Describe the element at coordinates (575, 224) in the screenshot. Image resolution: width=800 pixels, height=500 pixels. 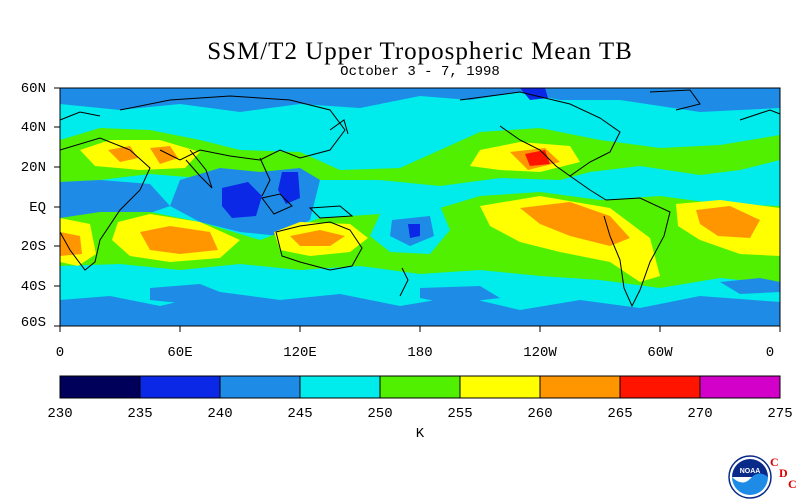
I see `contour-260-south-america` at that location.